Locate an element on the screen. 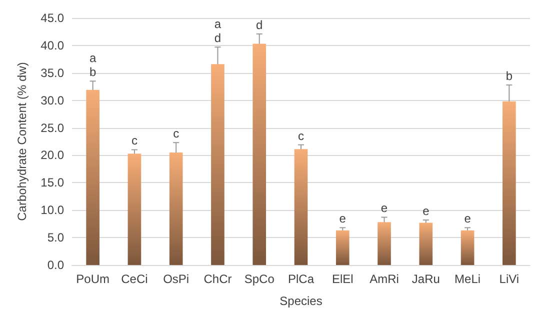 The image size is (550, 323). x-tick-label: ElEl is located at coordinates (343, 279).